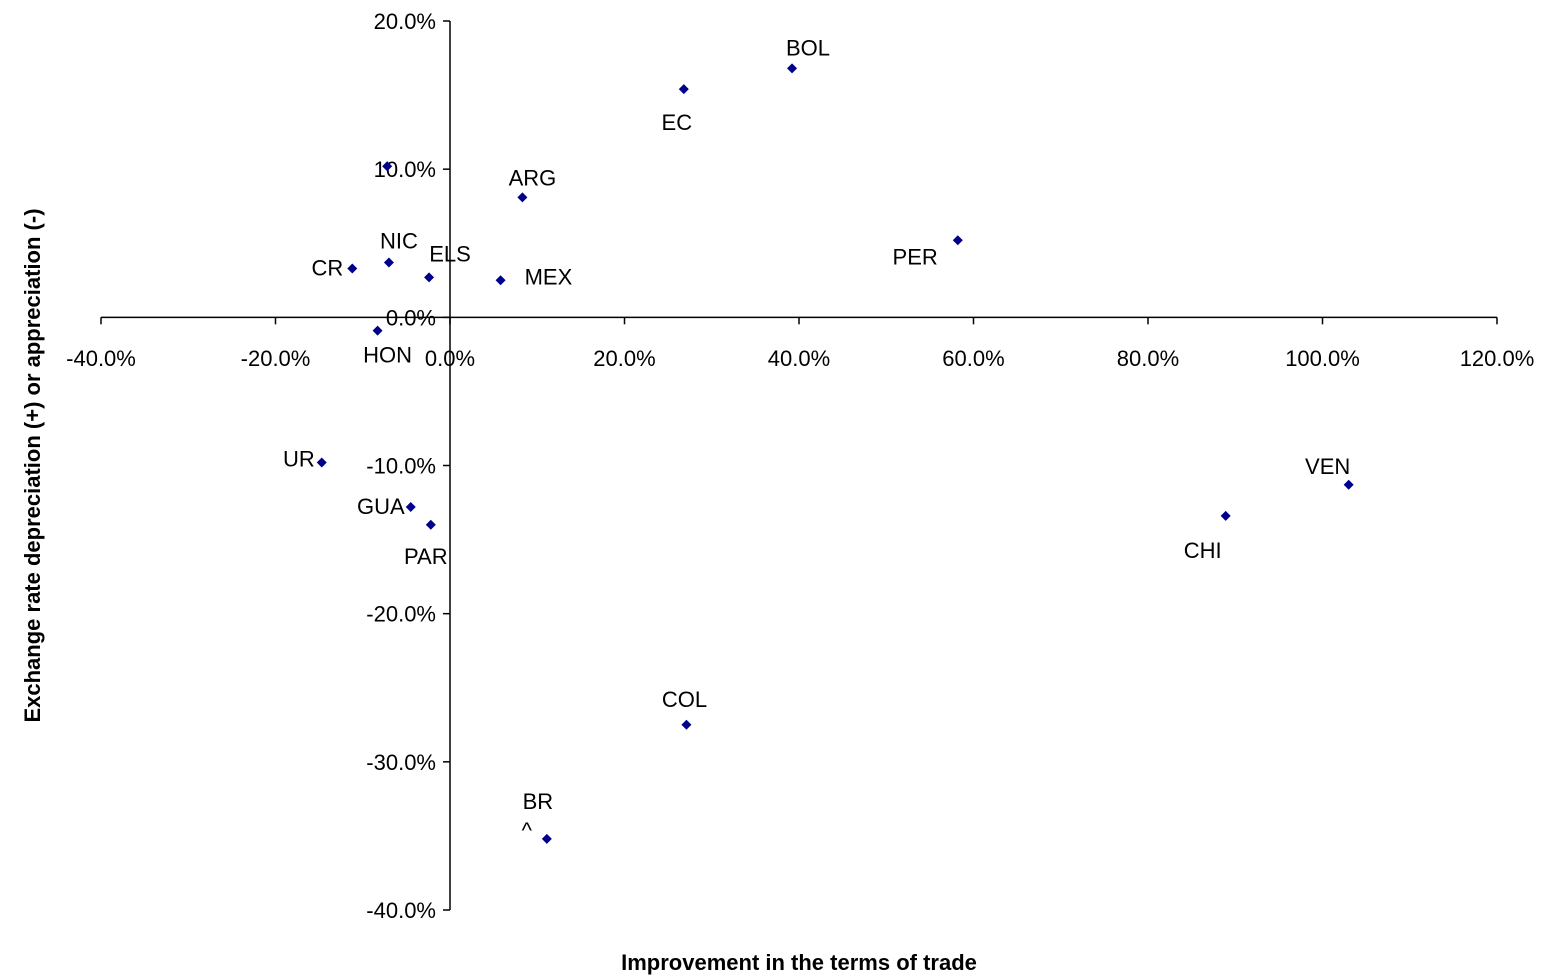  I want to click on point-label-per: PER, so click(915, 256).